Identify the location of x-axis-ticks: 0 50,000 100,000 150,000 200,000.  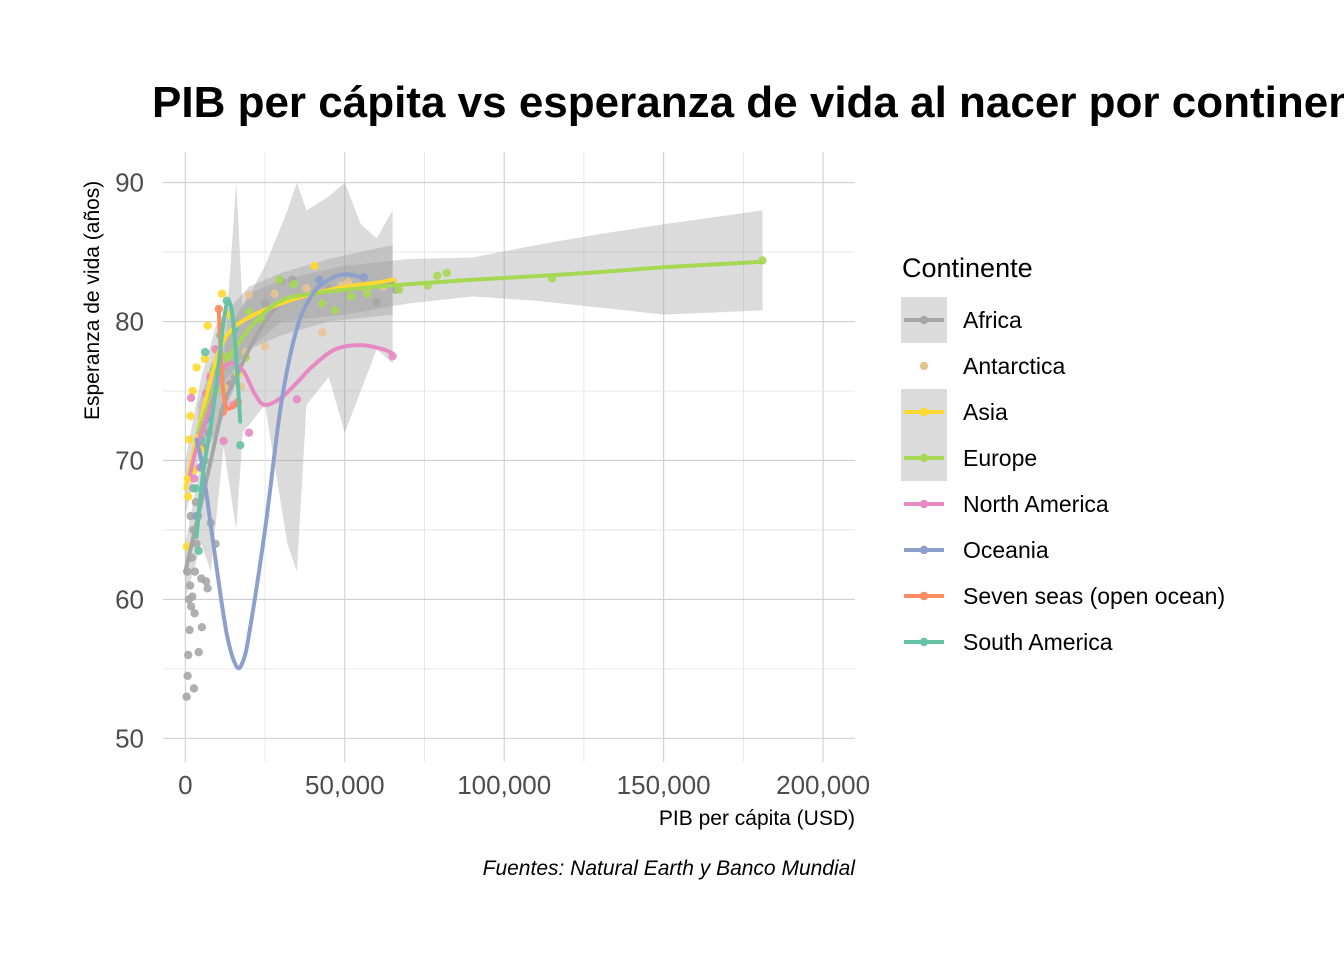
(524, 785).